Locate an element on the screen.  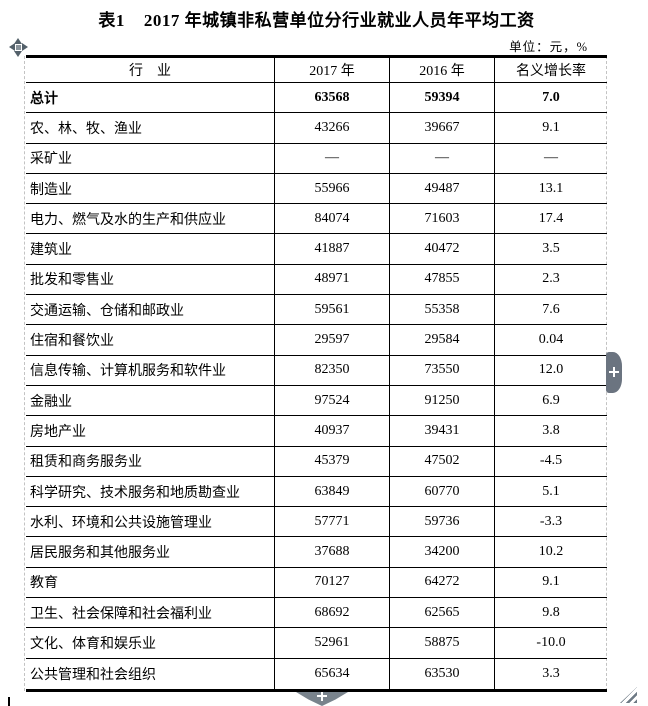
cell-y2017: 70127 is located at coordinates (332, 582).